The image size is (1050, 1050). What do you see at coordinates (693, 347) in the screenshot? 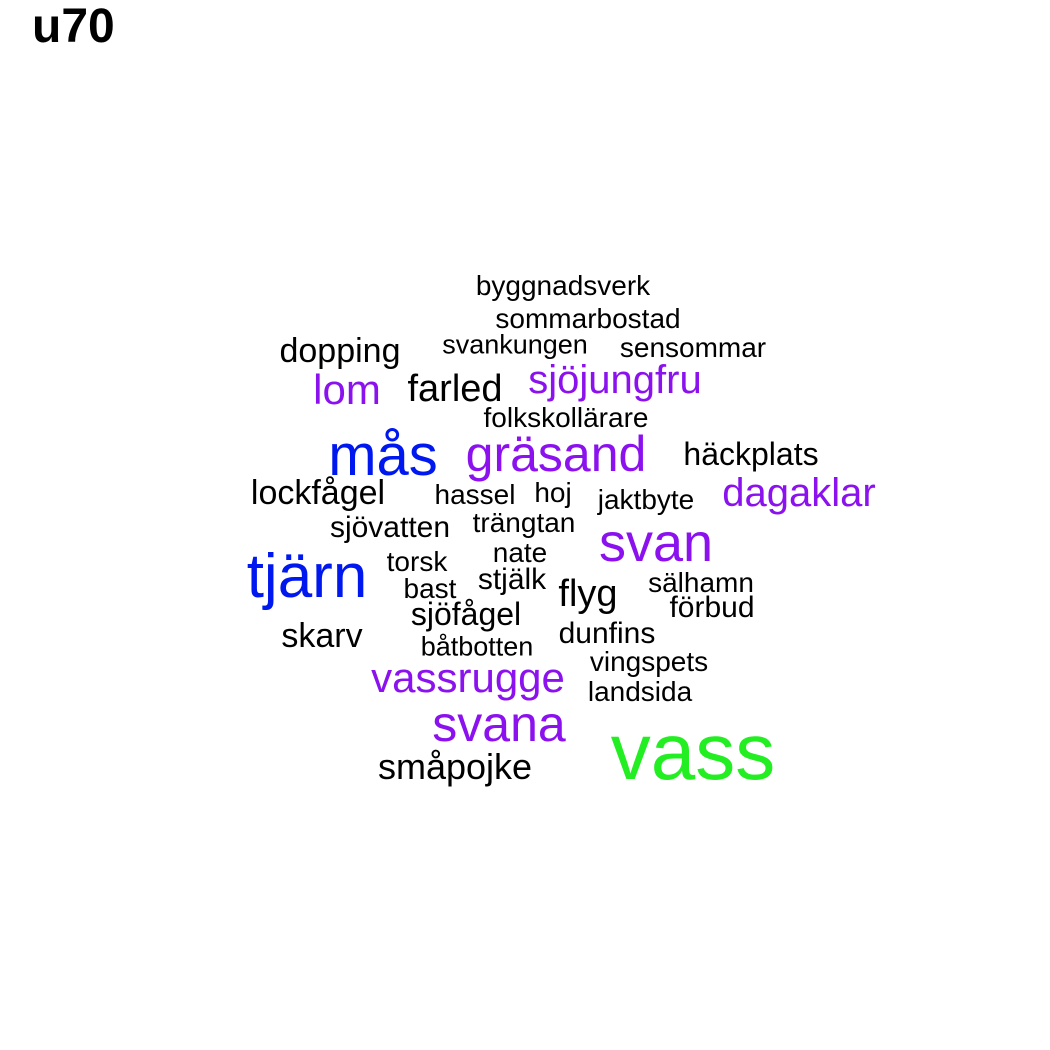
I see `cloud-word: sensommar` at bounding box center [693, 347].